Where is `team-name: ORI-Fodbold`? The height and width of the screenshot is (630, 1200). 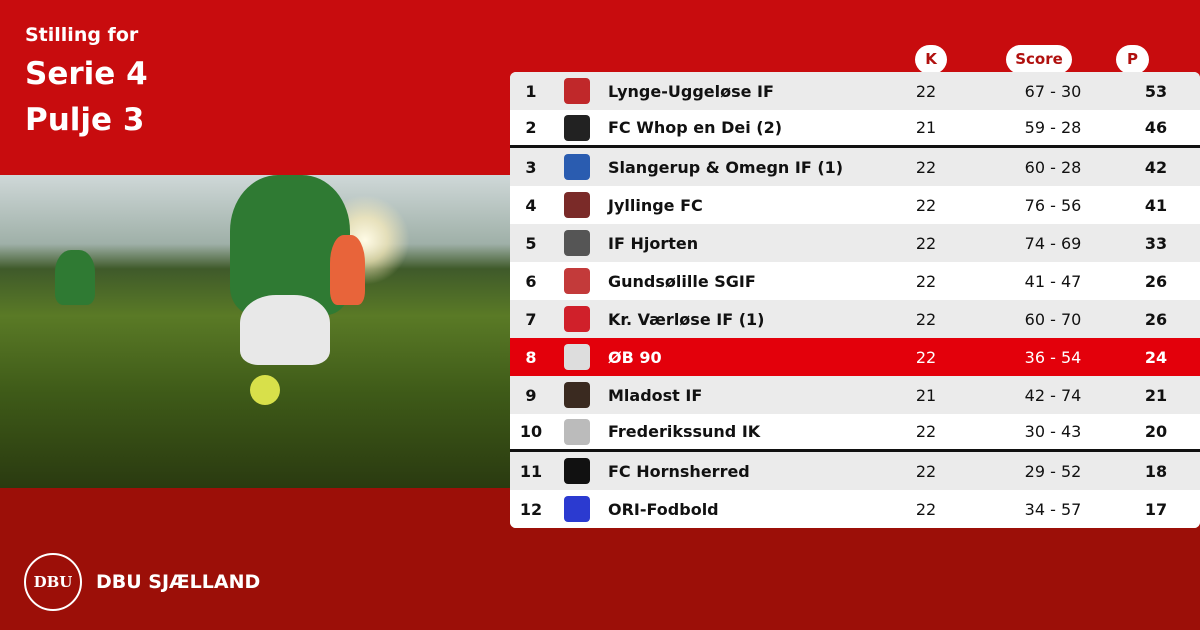
team-name: ORI-Fodbold is located at coordinates (663, 509).